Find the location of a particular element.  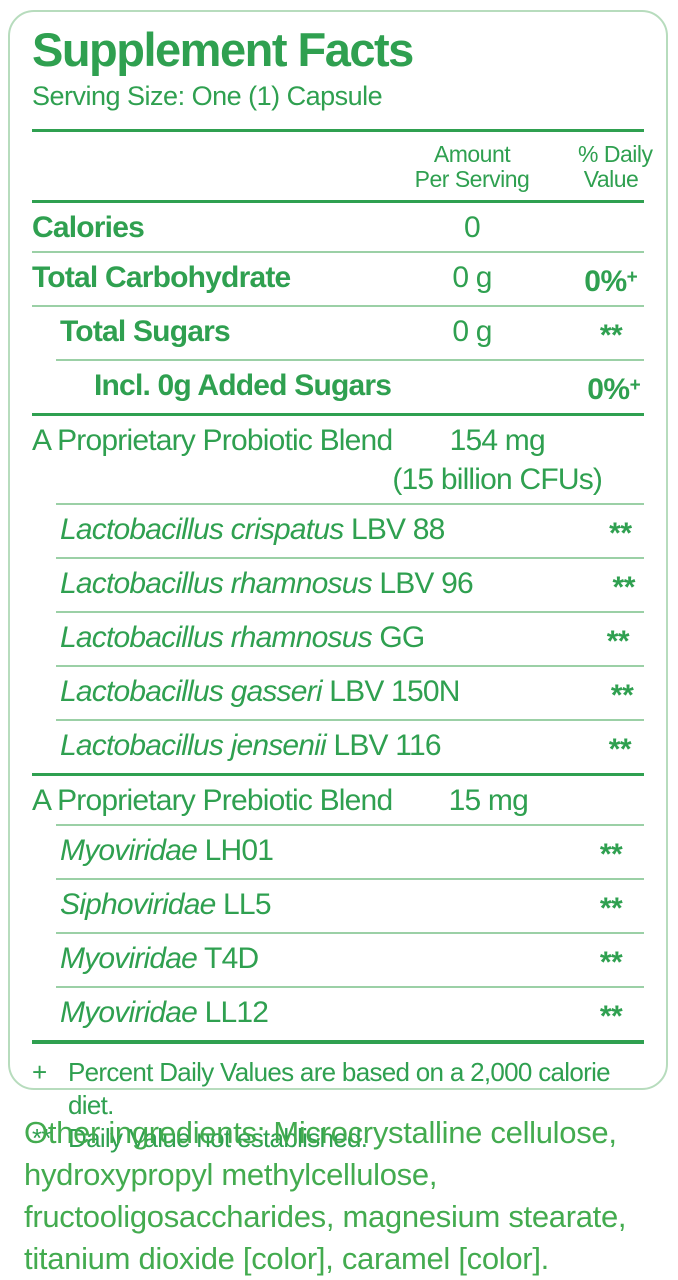

column-header-daily-value: % Daily Value is located at coordinates (615, 166).